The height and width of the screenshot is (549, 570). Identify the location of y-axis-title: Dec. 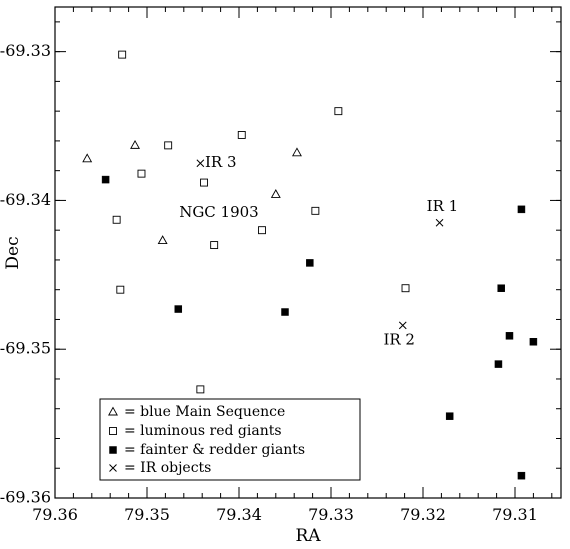
(13, 252).